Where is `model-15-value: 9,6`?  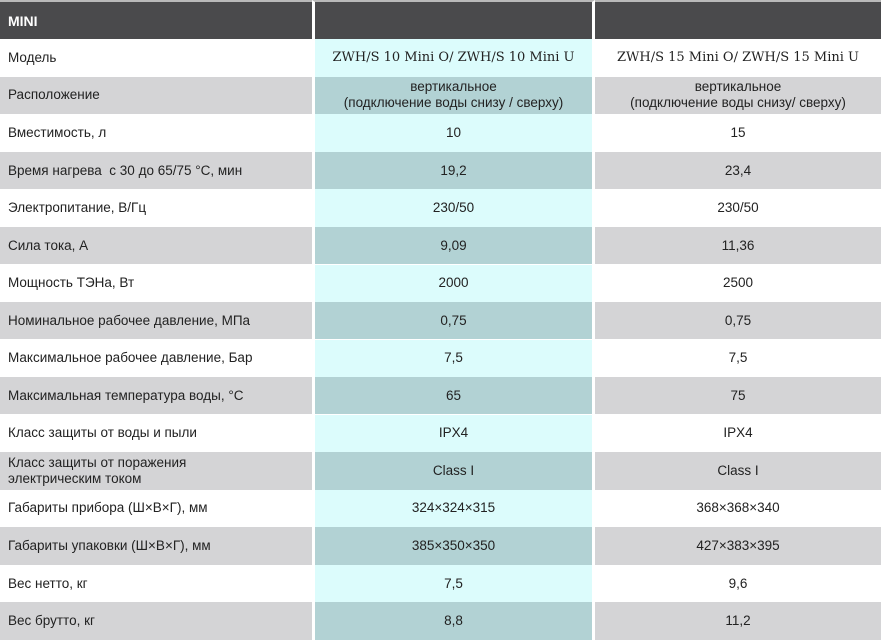
model-15-value: 9,6 is located at coordinates (738, 583).